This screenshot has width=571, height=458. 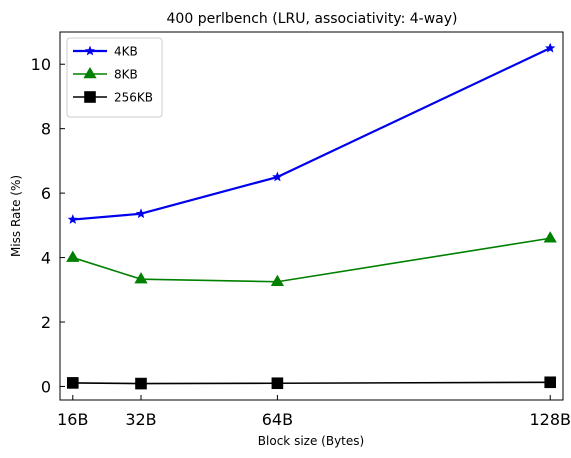 I want to click on legend-label: 4KB, so click(x=126, y=52).